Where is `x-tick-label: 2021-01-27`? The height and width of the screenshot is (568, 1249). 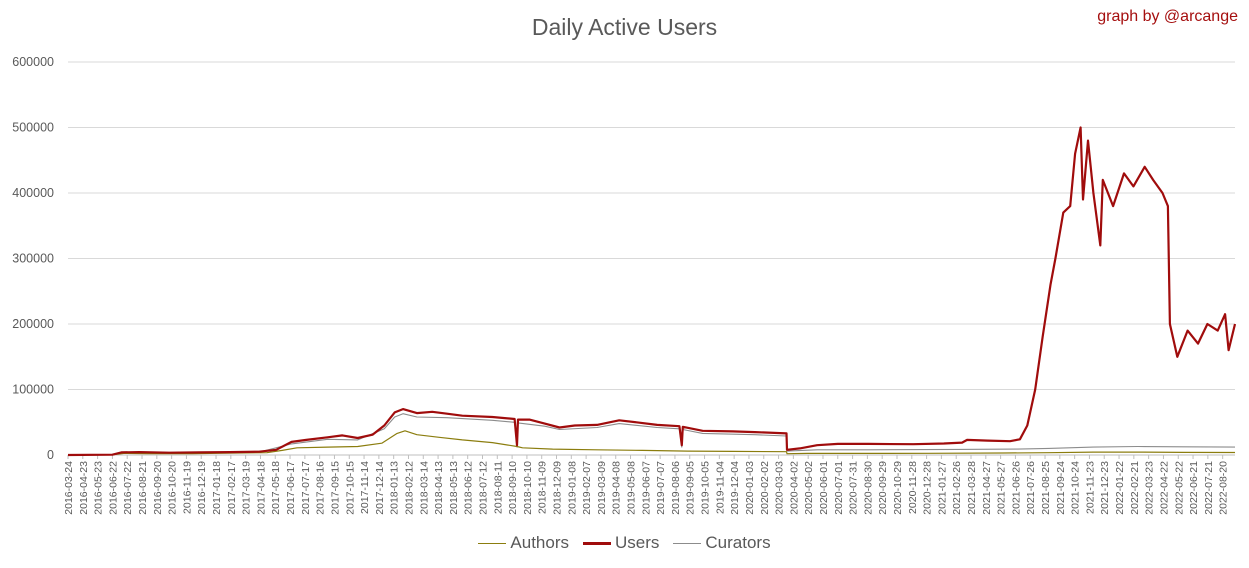 x-tick-label: 2021-01-27 is located at coordinates (942, 488).